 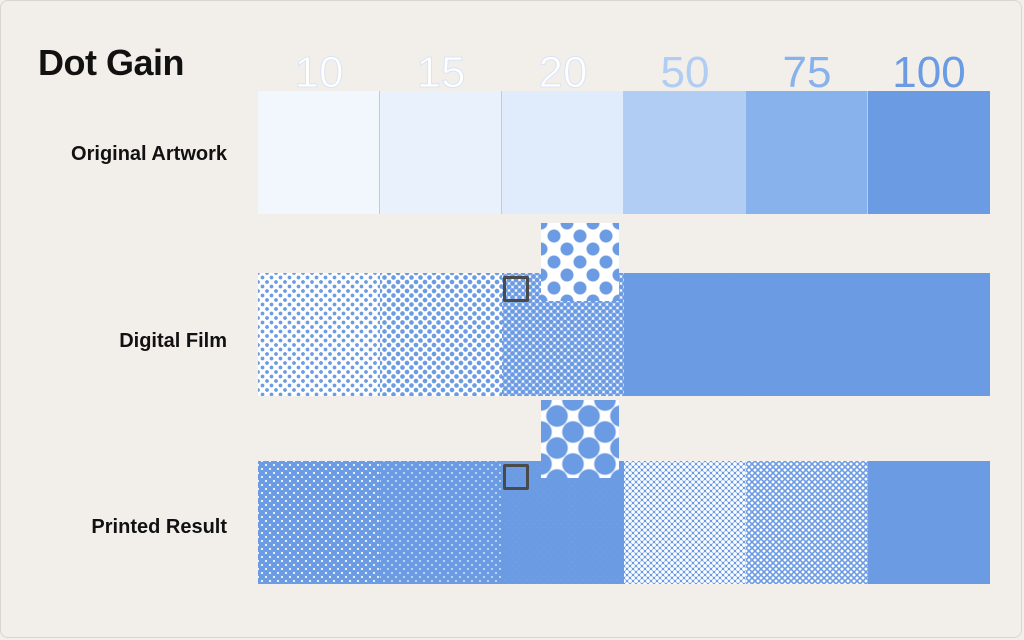 What do you see at coordinates (319, 73) in the screenshot?
I see `percentage-label-10: 10` at bounding box center [319, 73].